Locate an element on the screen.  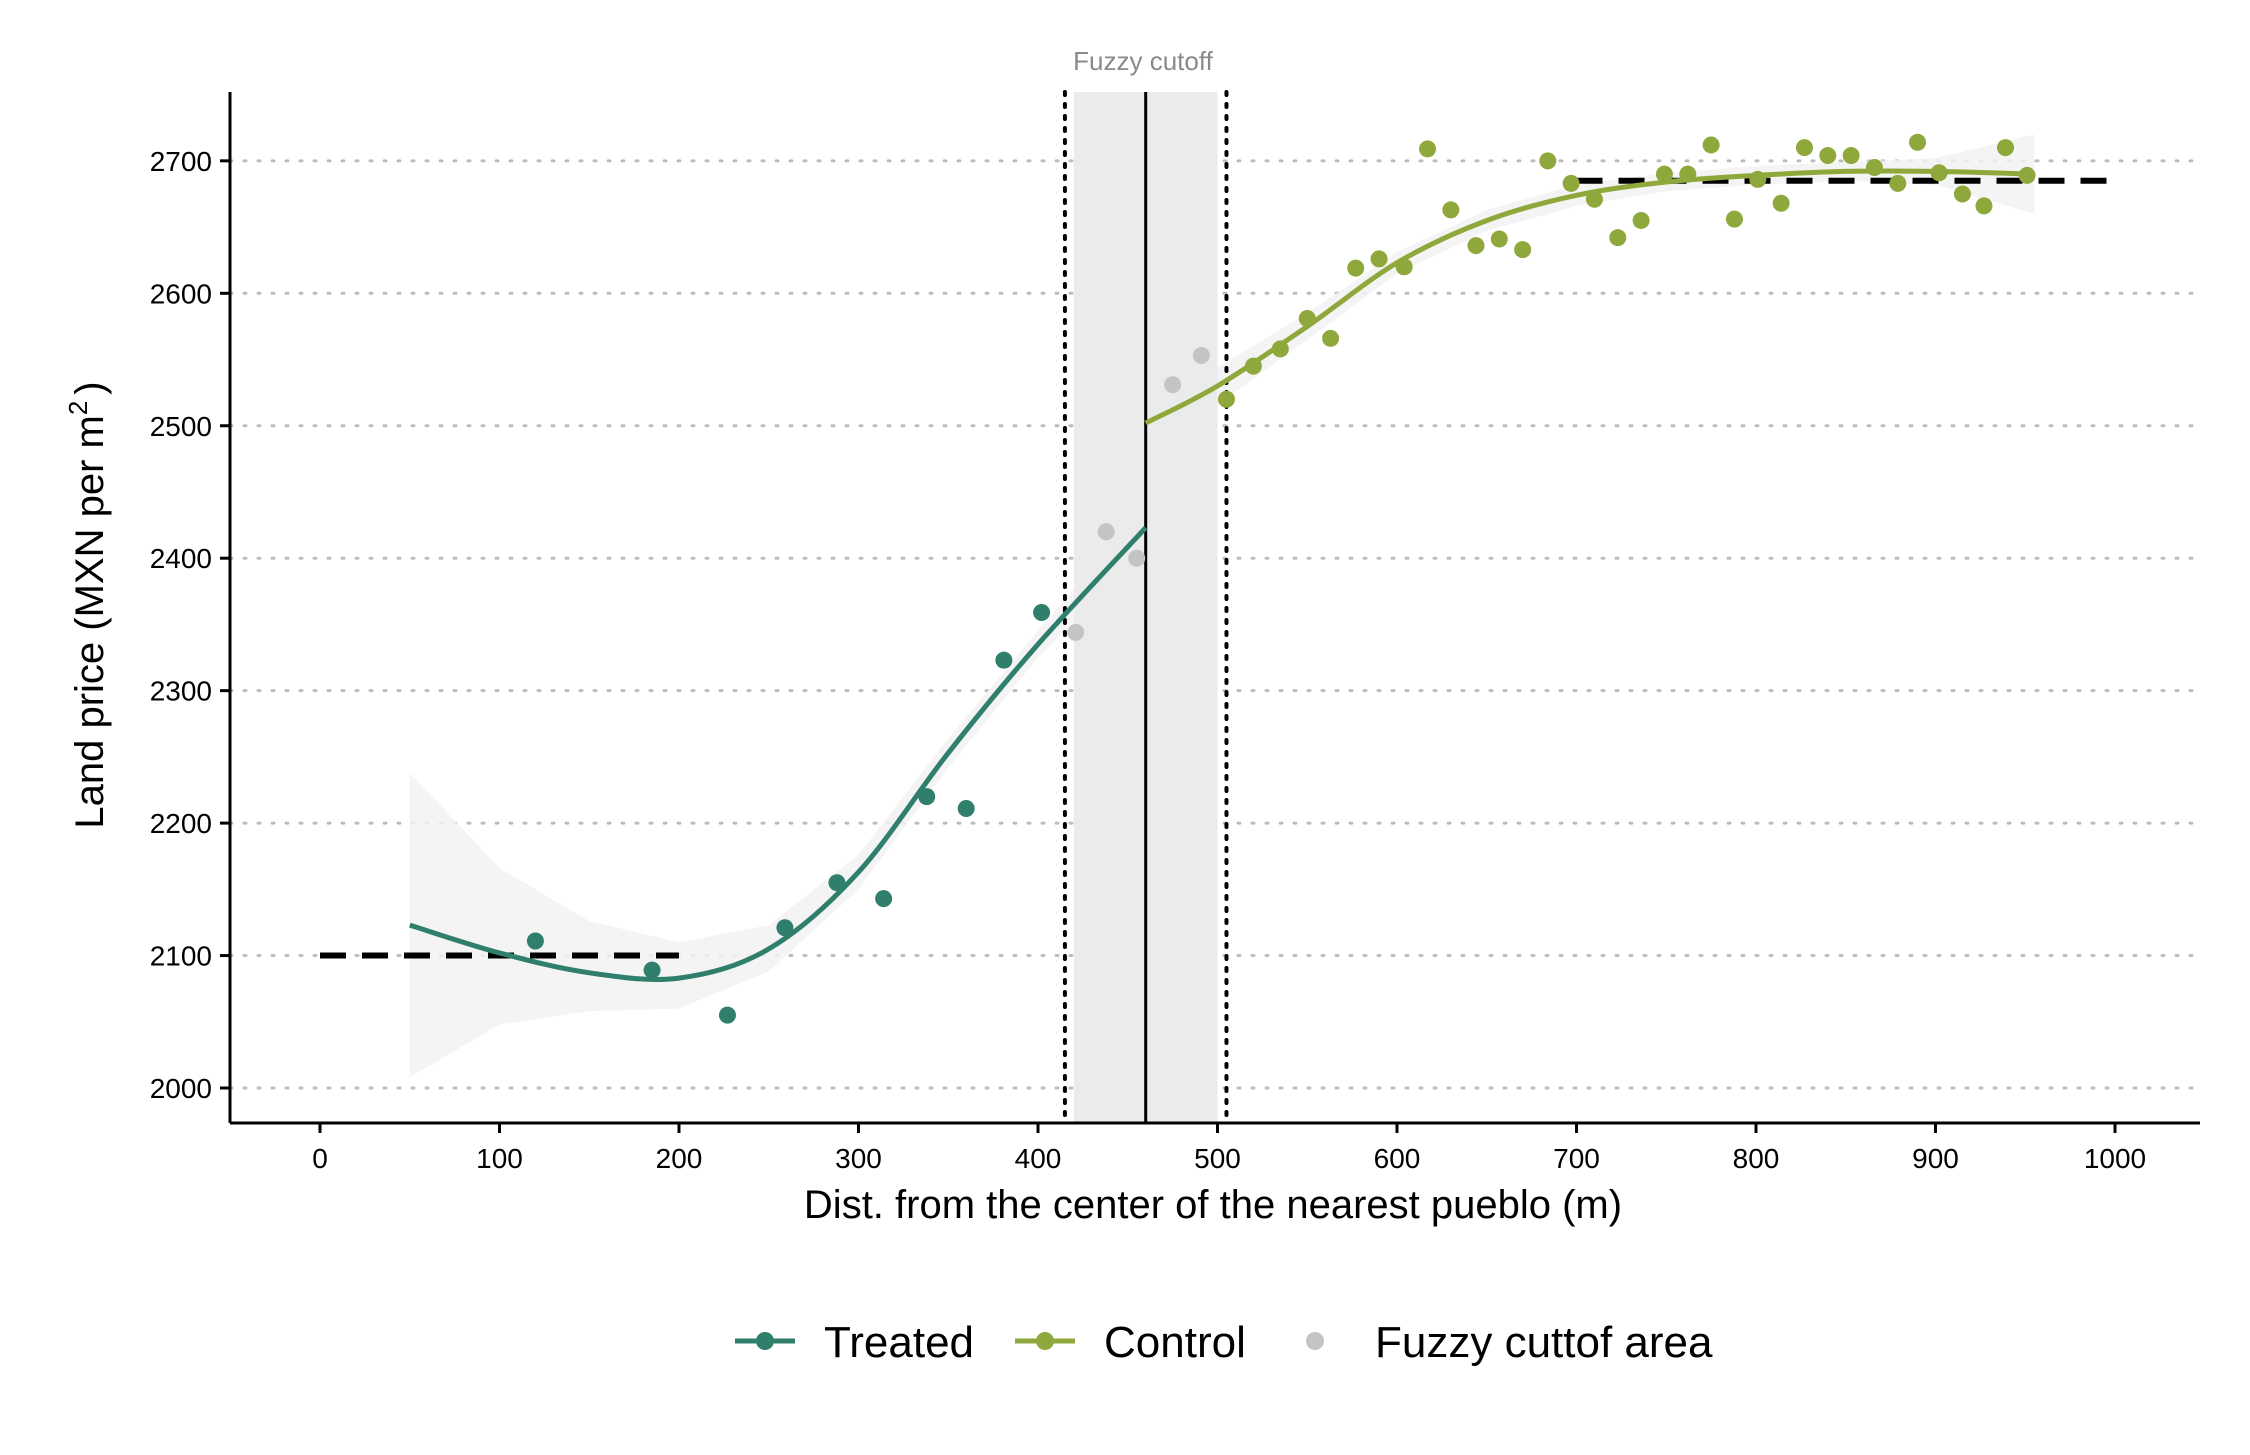
fuzzy-cutoff-annotation: Fuzzy cutoff is located at coordinates (1143, 61).